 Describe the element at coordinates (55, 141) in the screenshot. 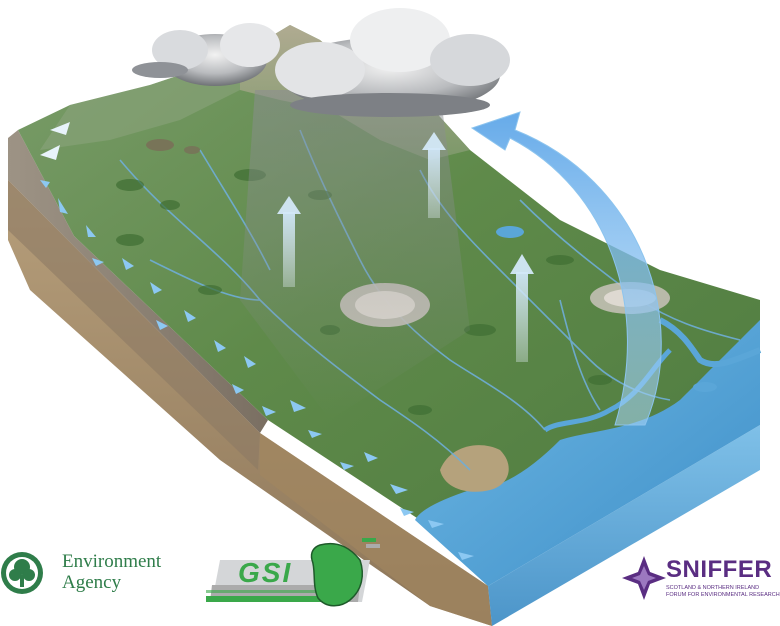

I see `spring-outflow` at that location.